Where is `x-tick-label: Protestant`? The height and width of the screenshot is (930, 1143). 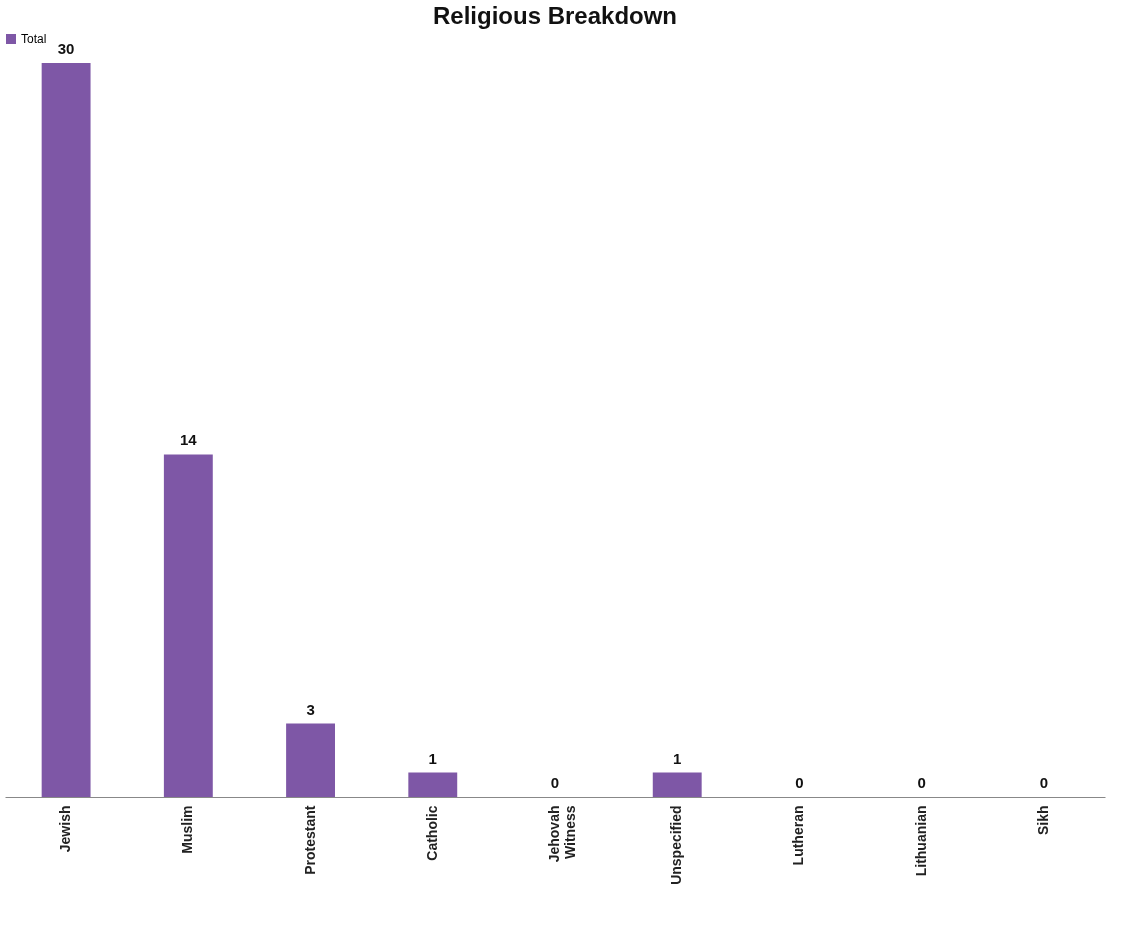 x-tick-label: Protestant is located at coordinates (309, 840).